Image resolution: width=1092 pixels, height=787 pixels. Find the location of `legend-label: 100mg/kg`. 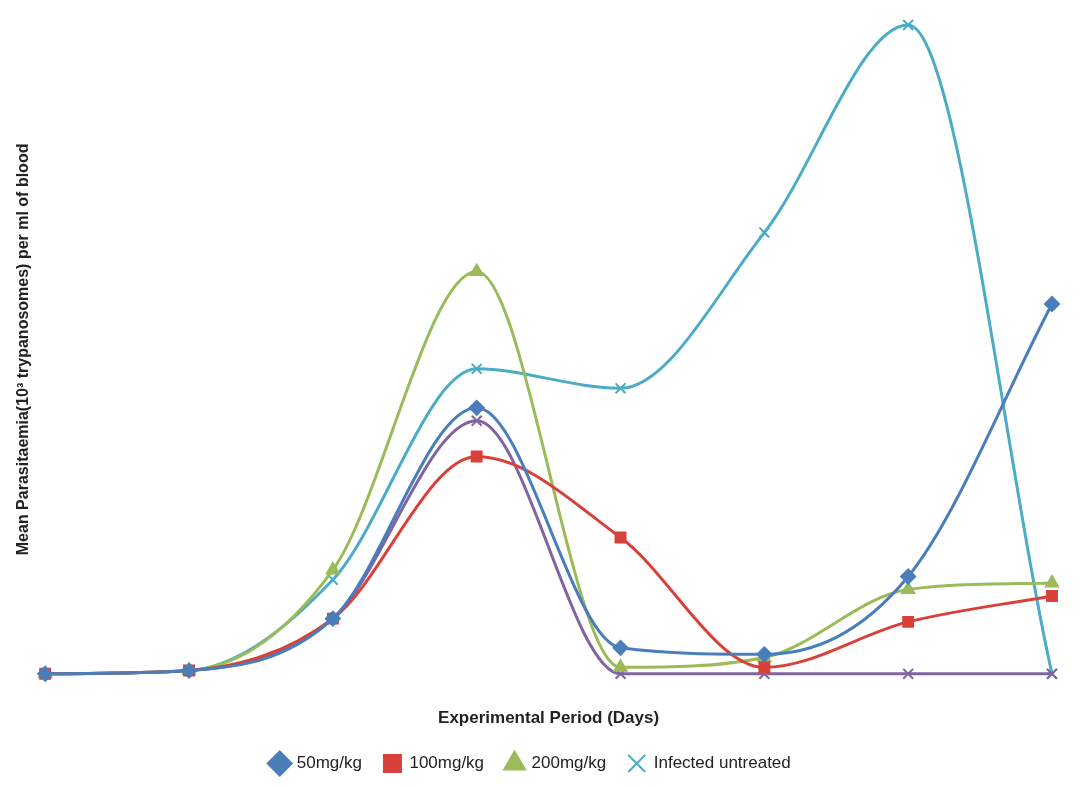

legend-label: 100mg/kg is located at coordinates (447, 763).